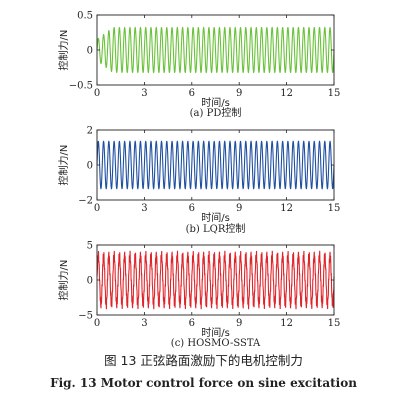 This screenshot has height=402, width=407. What do you see at coordinates (85, 201) in the screenshot?
I see `y-tick-label: −2` at bounding box center [85, 201].